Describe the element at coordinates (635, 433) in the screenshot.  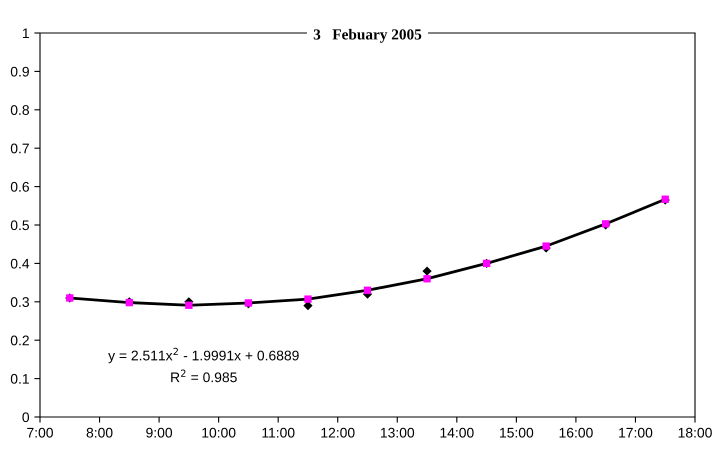
I see `x-tick-label: 17:00` at that location.